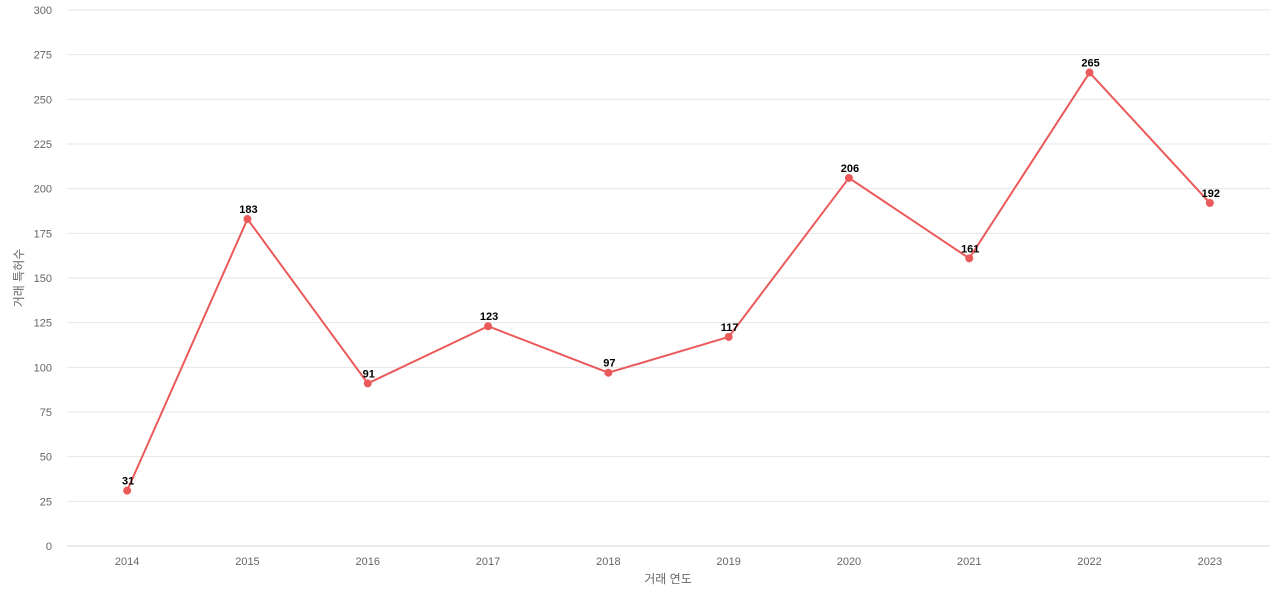 The width and height of the screenshot is (1280, 600). What do you see at coordinates (1089, 562) in the screenshot?
I see `x-tick-label: 2022` at bounding box center [1089, 562].